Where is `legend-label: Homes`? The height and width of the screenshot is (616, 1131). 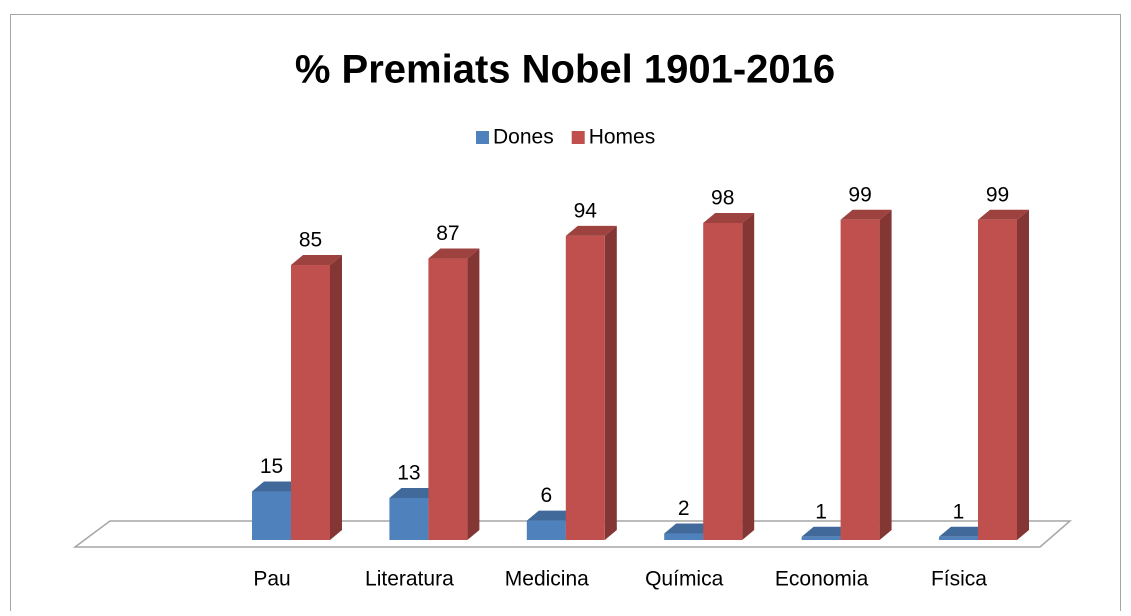
legend-label: Homes is located at coordinates (622, 137).